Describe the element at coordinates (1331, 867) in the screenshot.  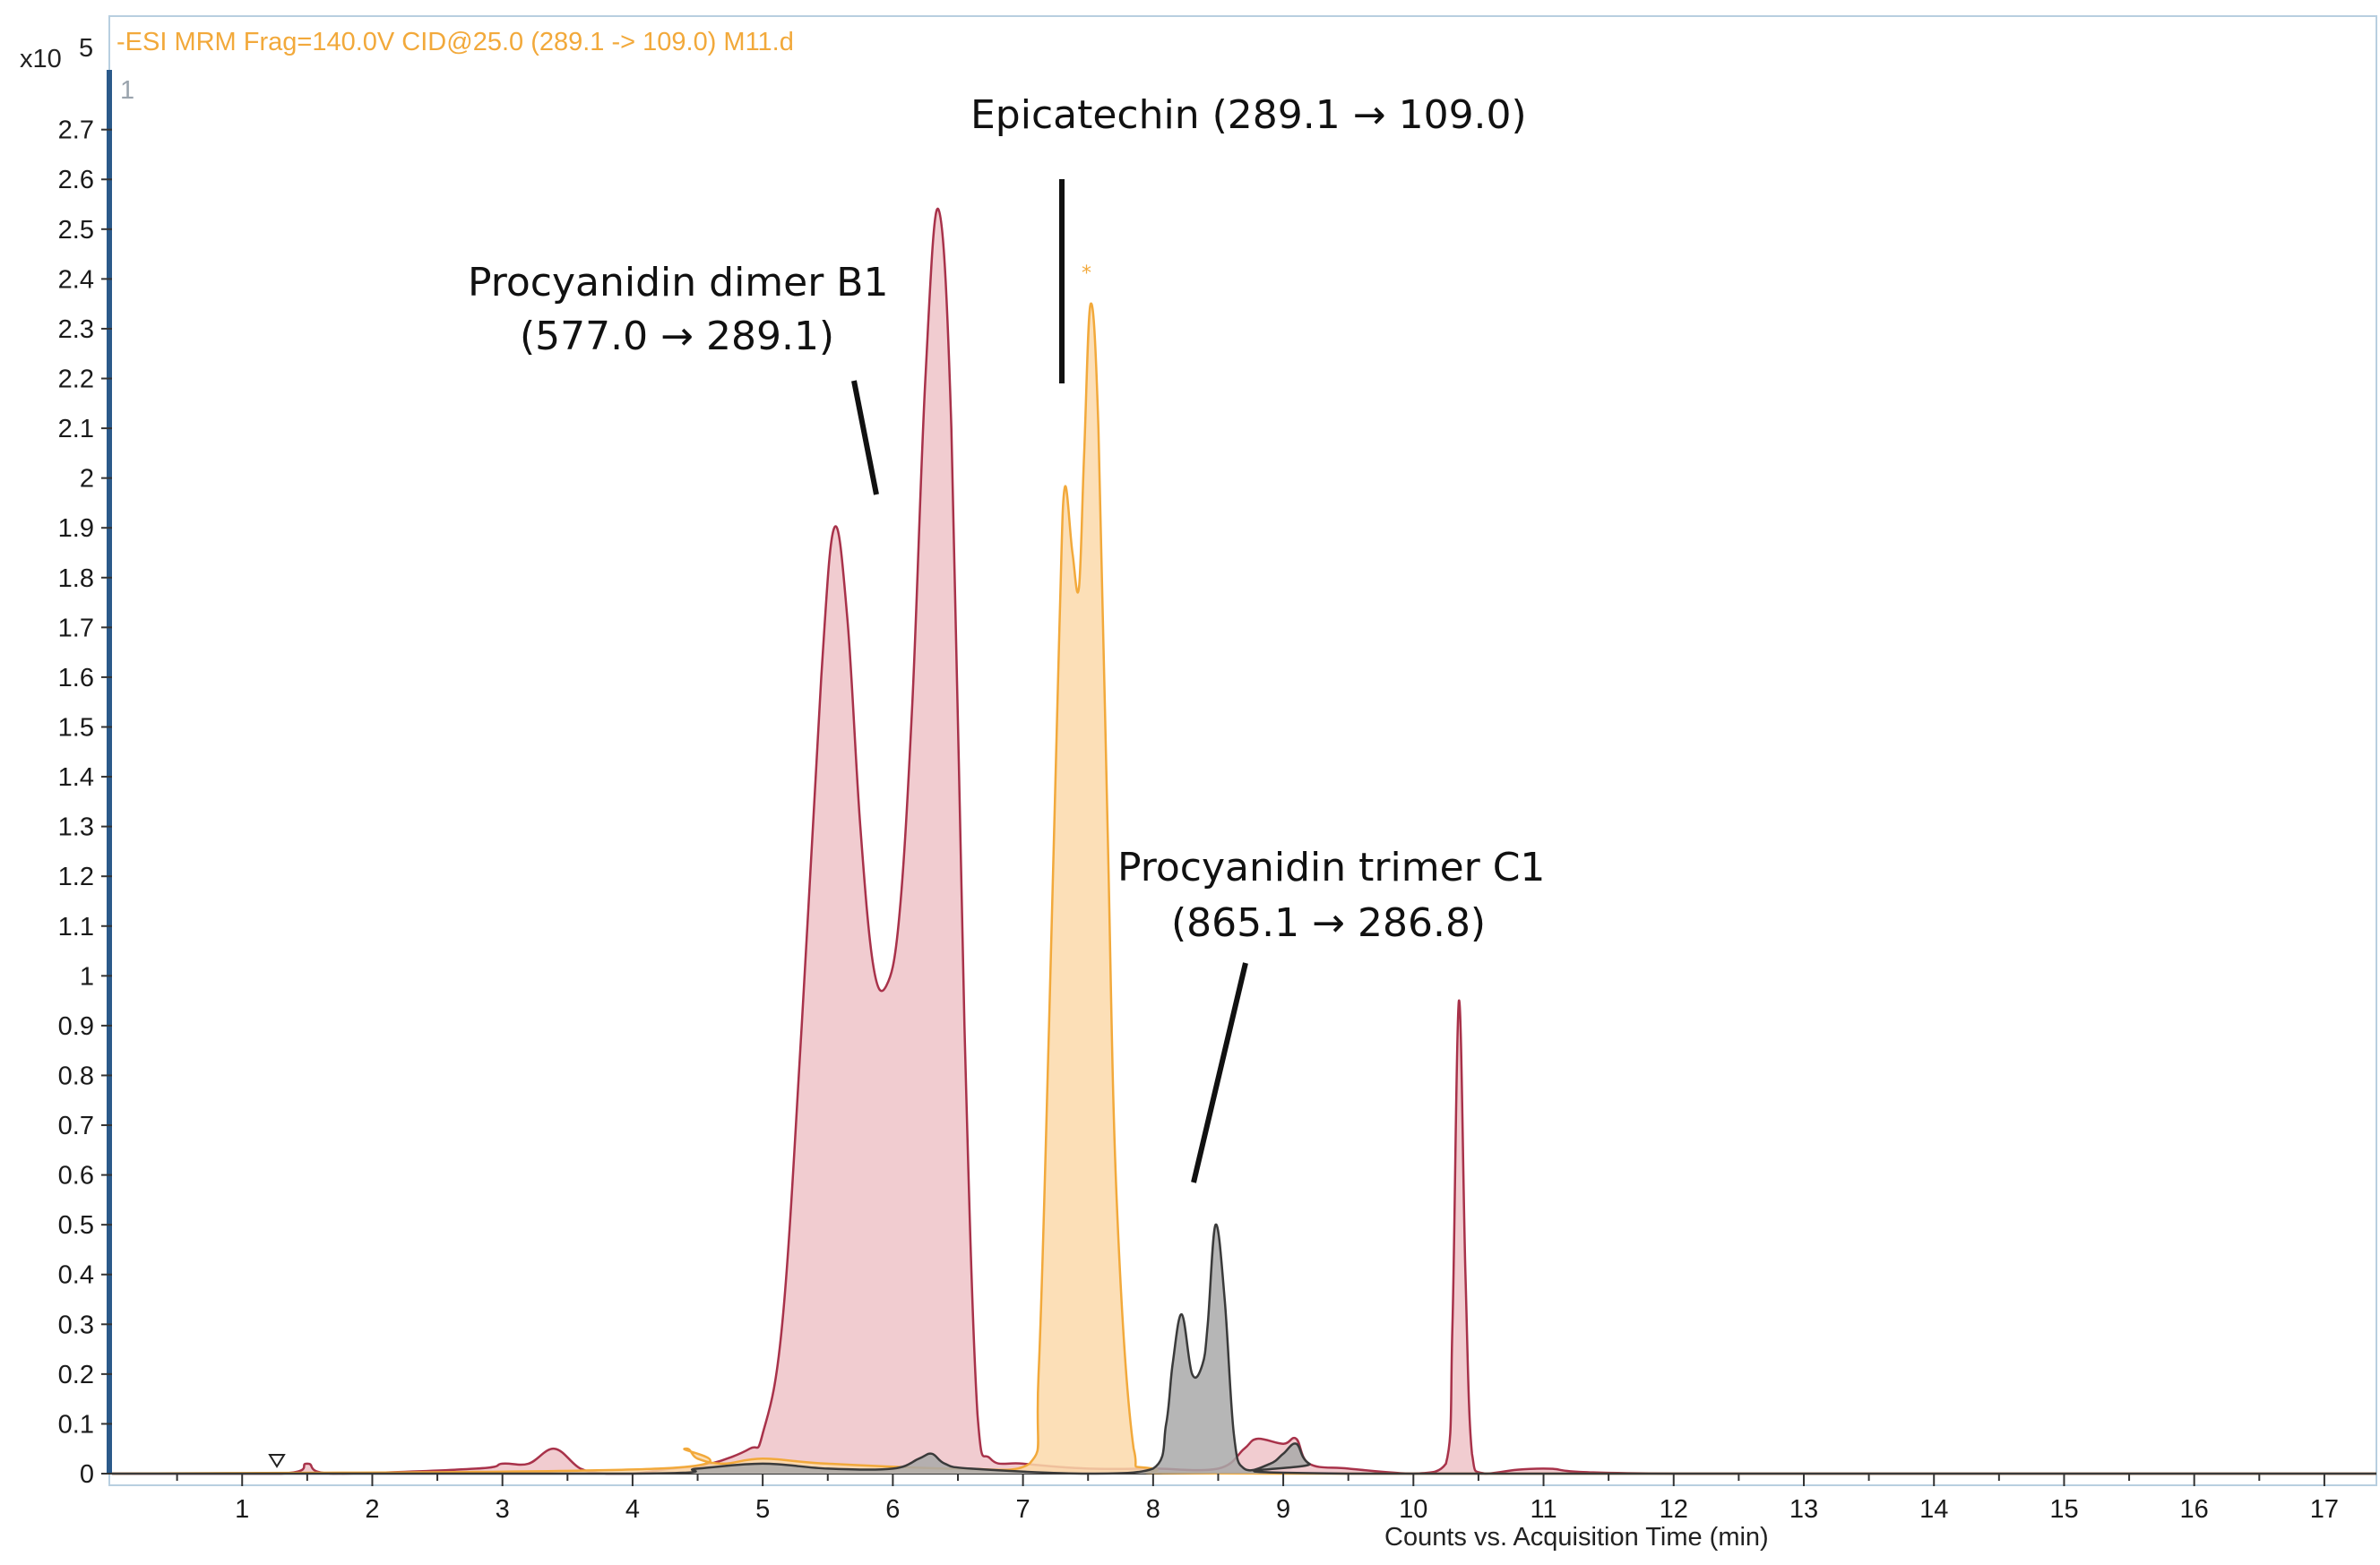
I see `annotation-trimer-c1-name: Procyanidin trimer C1` at that location.